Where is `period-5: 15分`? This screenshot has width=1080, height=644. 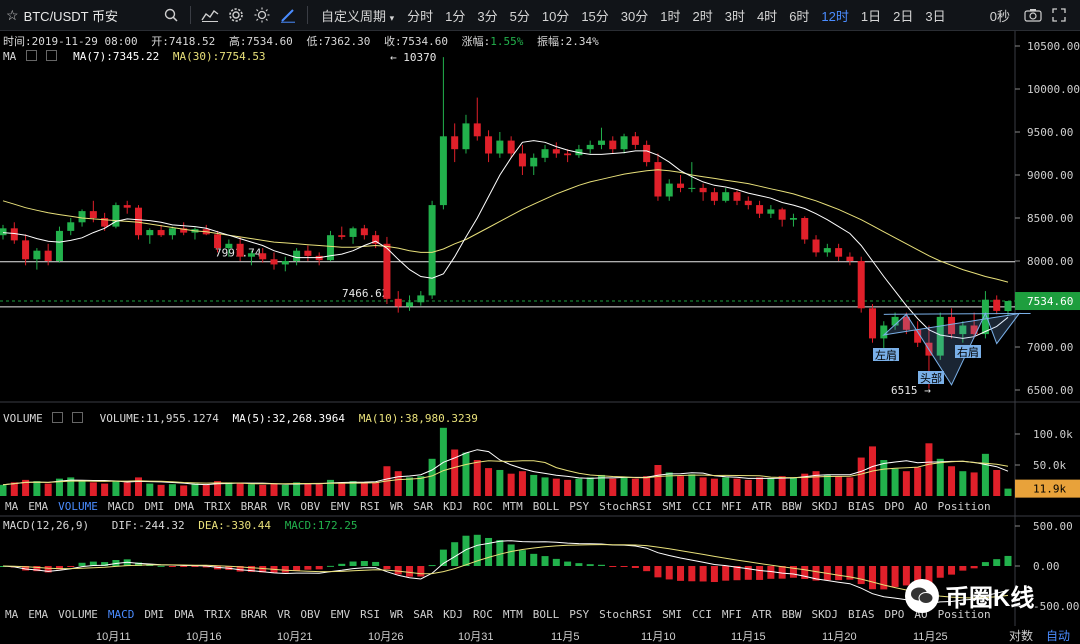
period-5: 15分 is located at coordinates (595, 16).